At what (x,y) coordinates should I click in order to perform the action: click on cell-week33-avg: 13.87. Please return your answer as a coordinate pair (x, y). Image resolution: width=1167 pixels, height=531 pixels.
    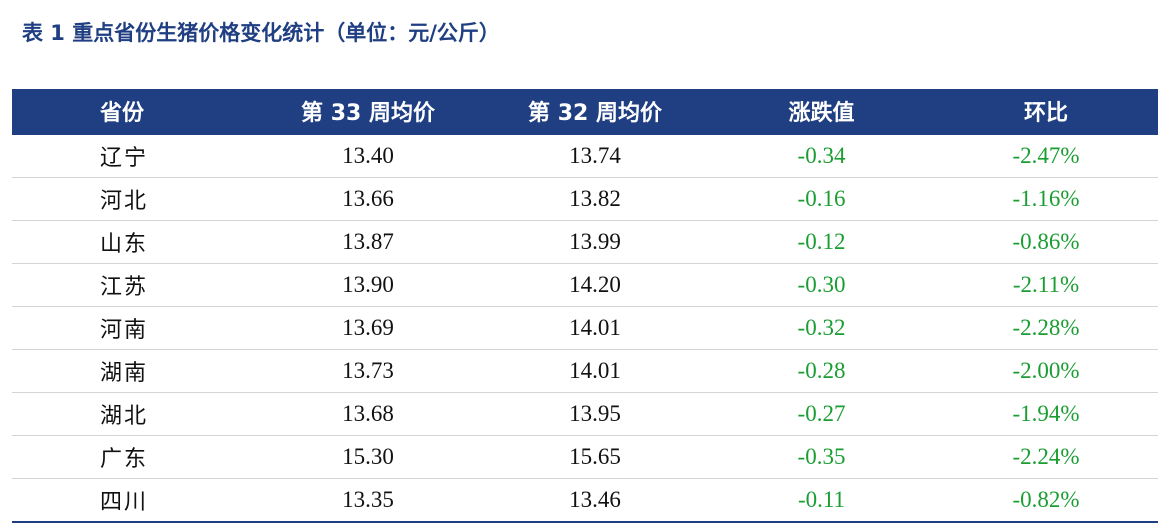
    Looking at the image, I should click on (368, 242).